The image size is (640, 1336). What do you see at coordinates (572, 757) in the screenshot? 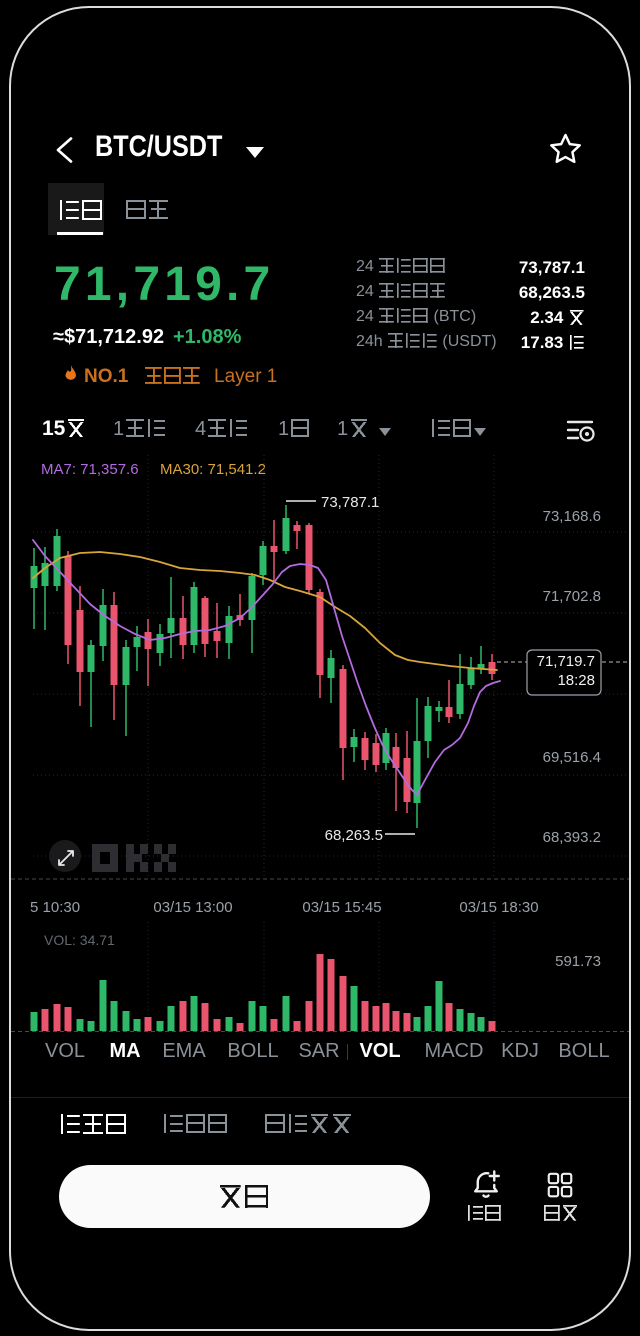
I see `svg-text: 69,516.4` at bounding box center [572, 757].